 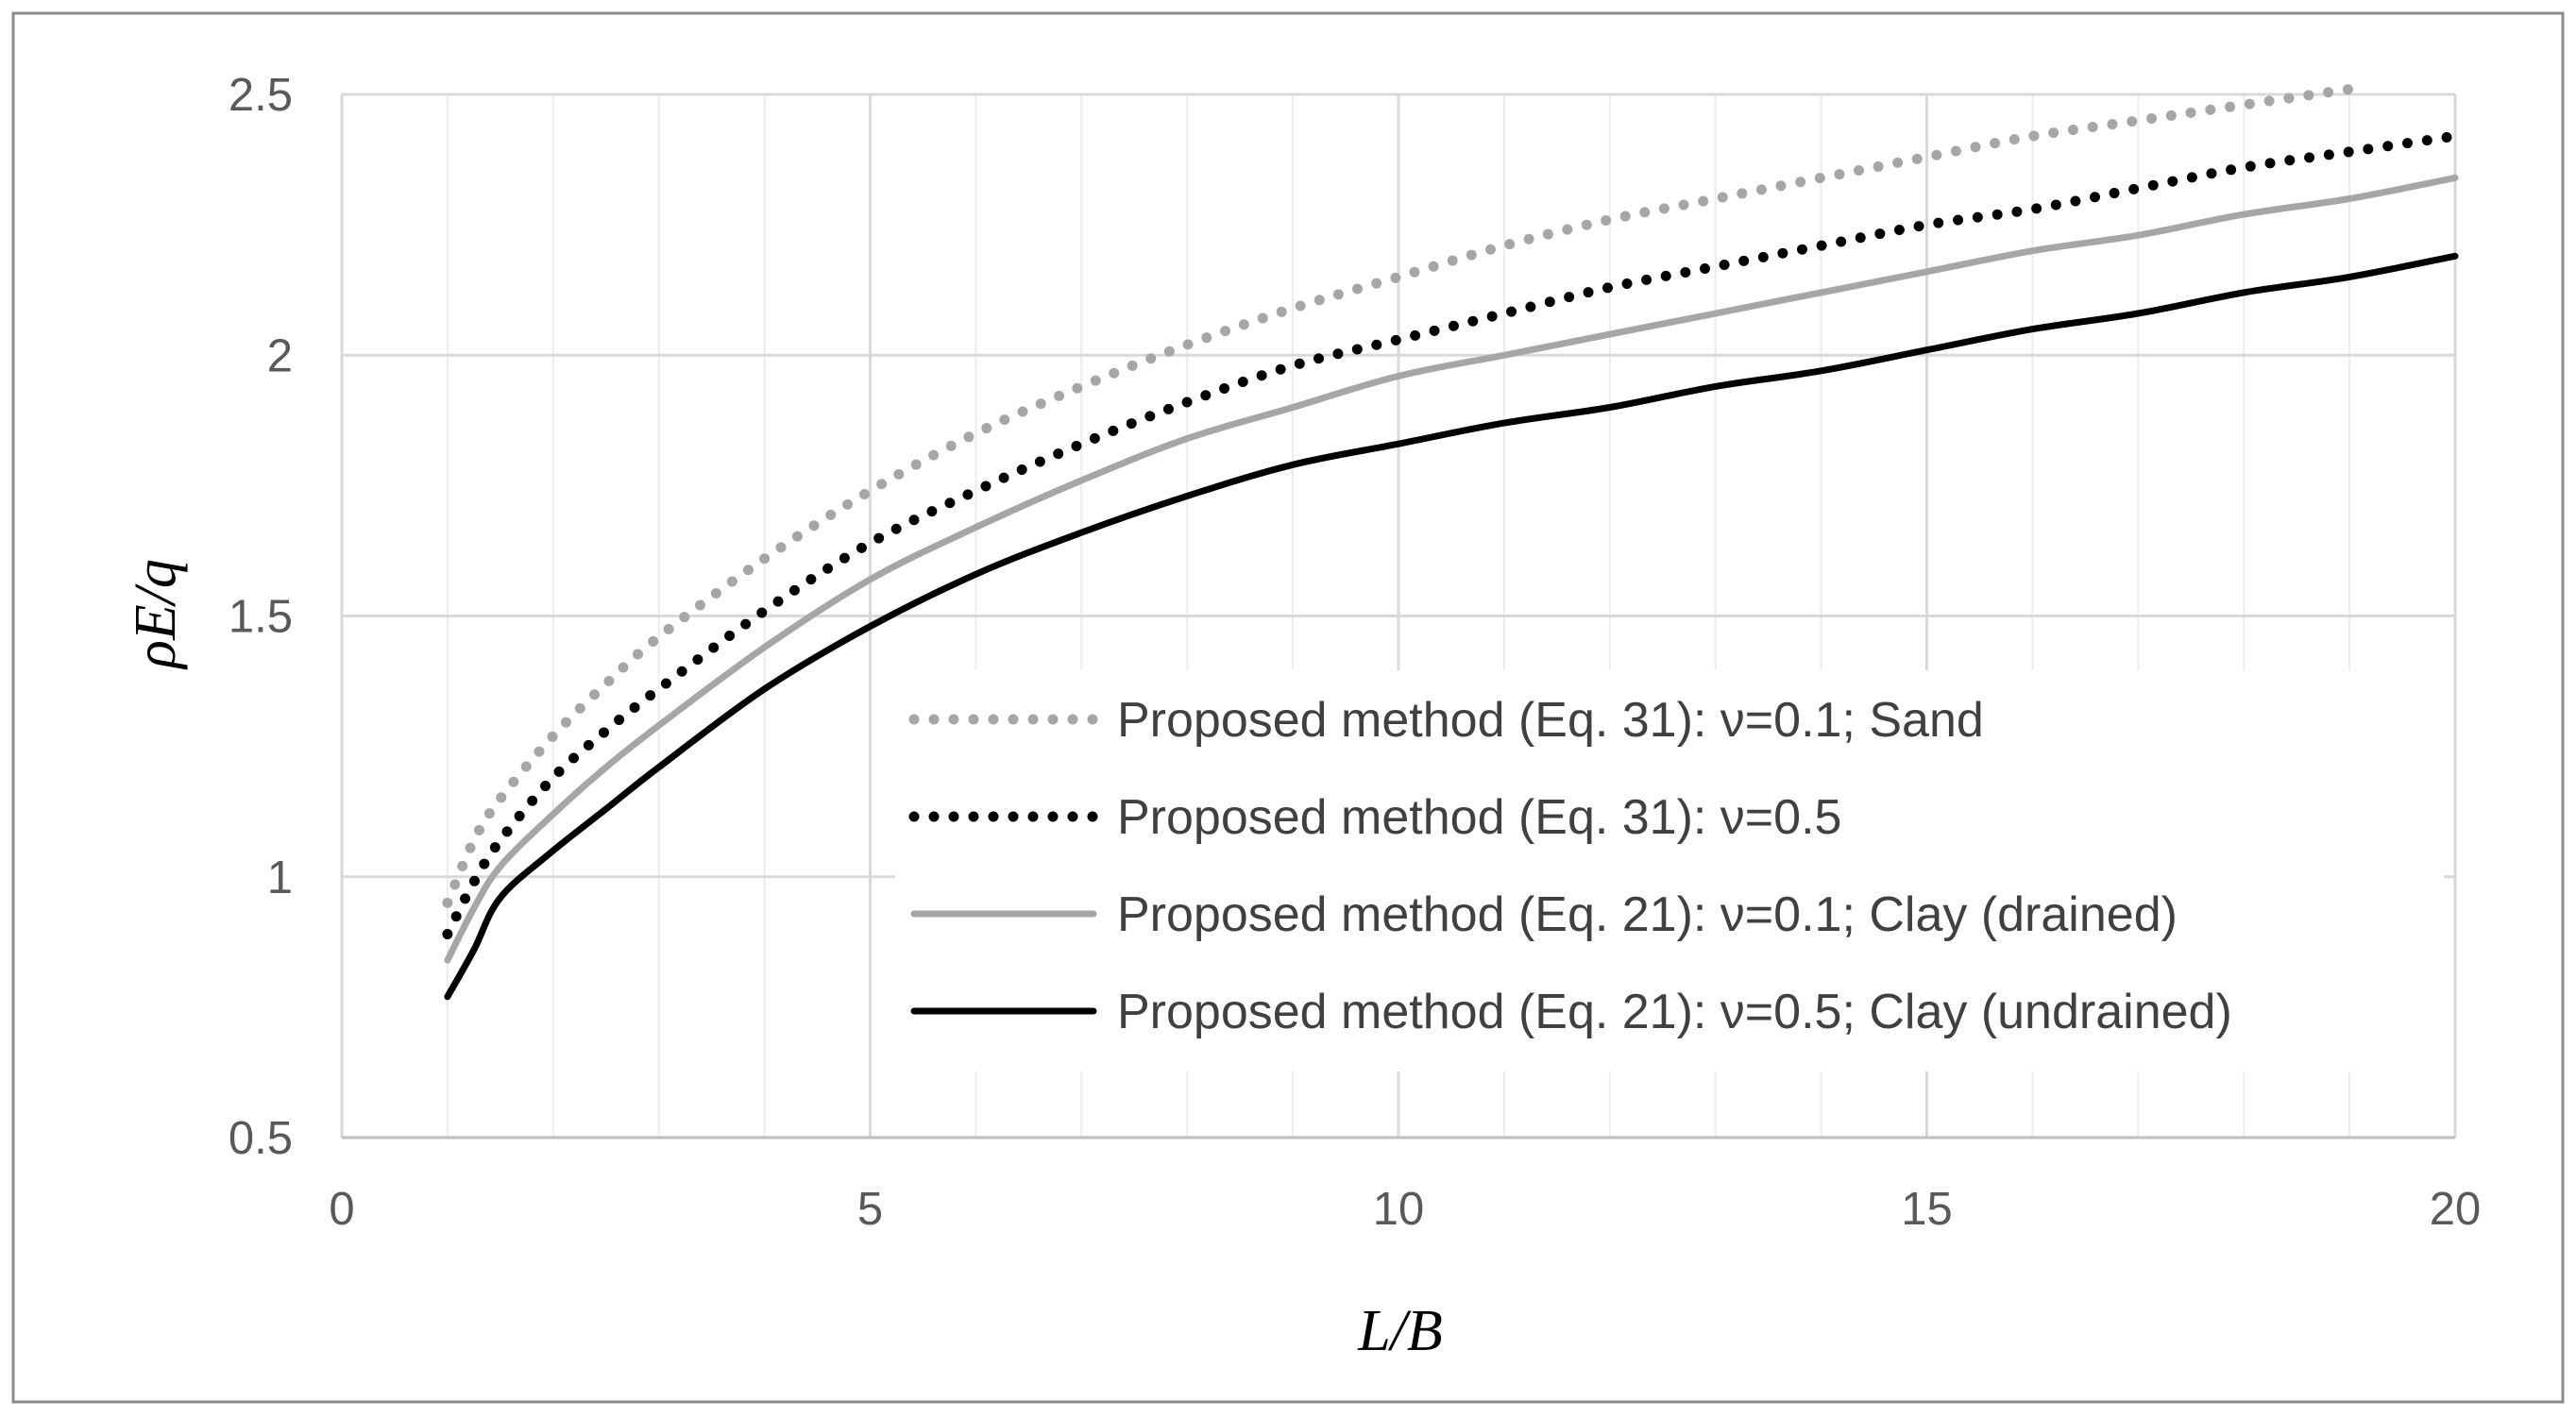 I want to click on y-tick-label: 2.5, so click(x=261, y=95).